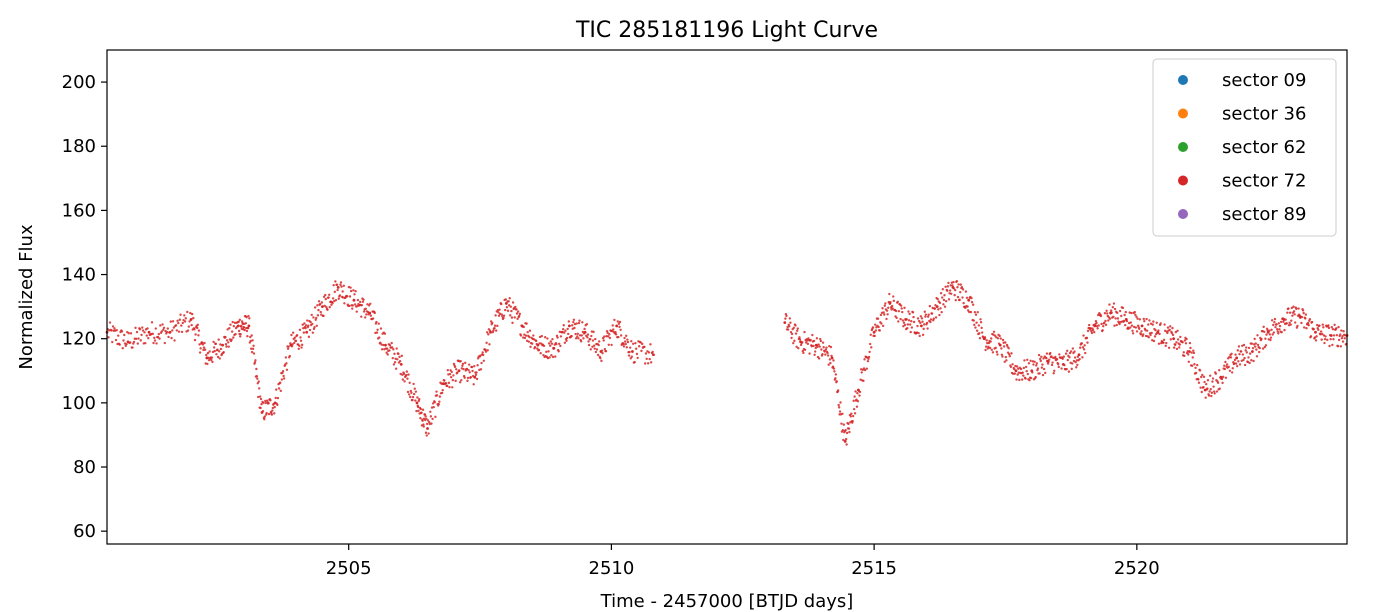 This screenshot has height=612, width=1388. I want to click on y-tick-label: 100, so click(79, 403).